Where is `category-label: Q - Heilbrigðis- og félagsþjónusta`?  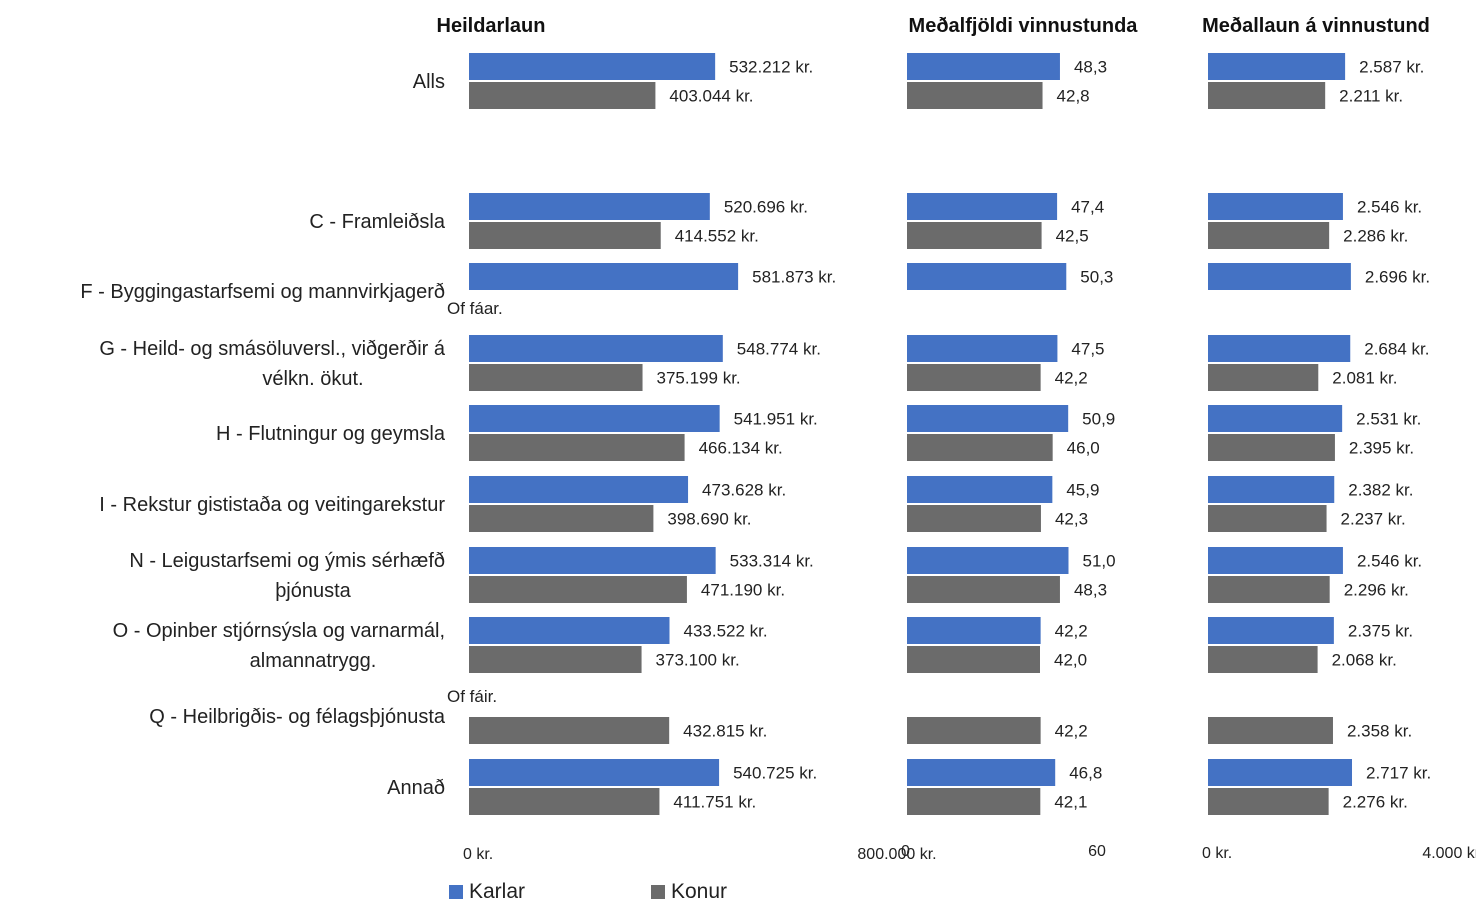
category-label: Q - Heilbrigðis- og félagsþjónusta is located at coordinates (297, 717).